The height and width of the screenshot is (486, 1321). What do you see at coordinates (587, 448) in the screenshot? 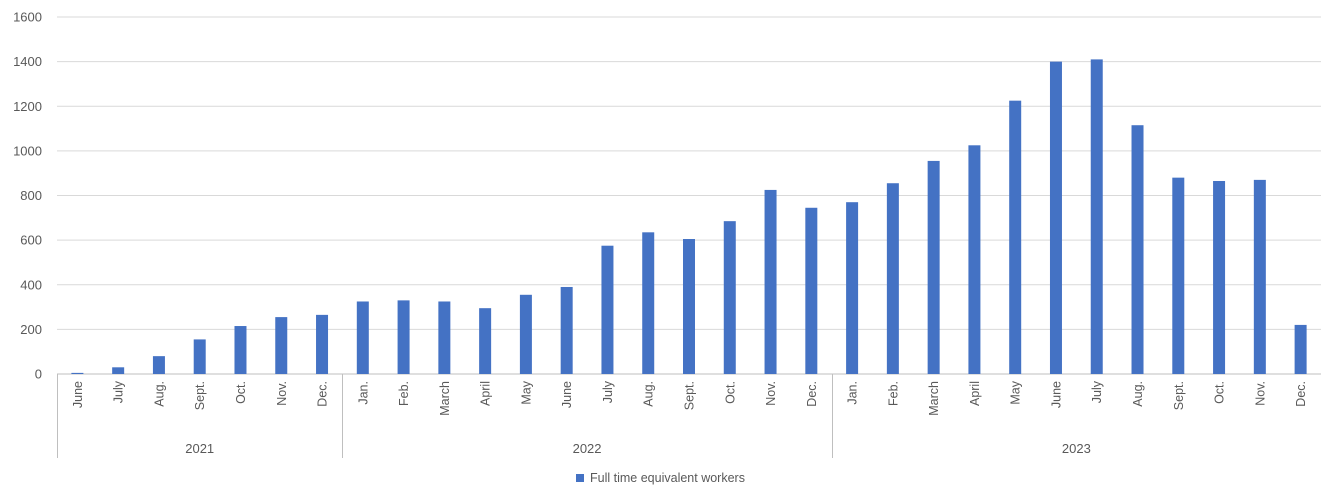
I see `year-group-label: 2022` at bounding box center [587, 448].